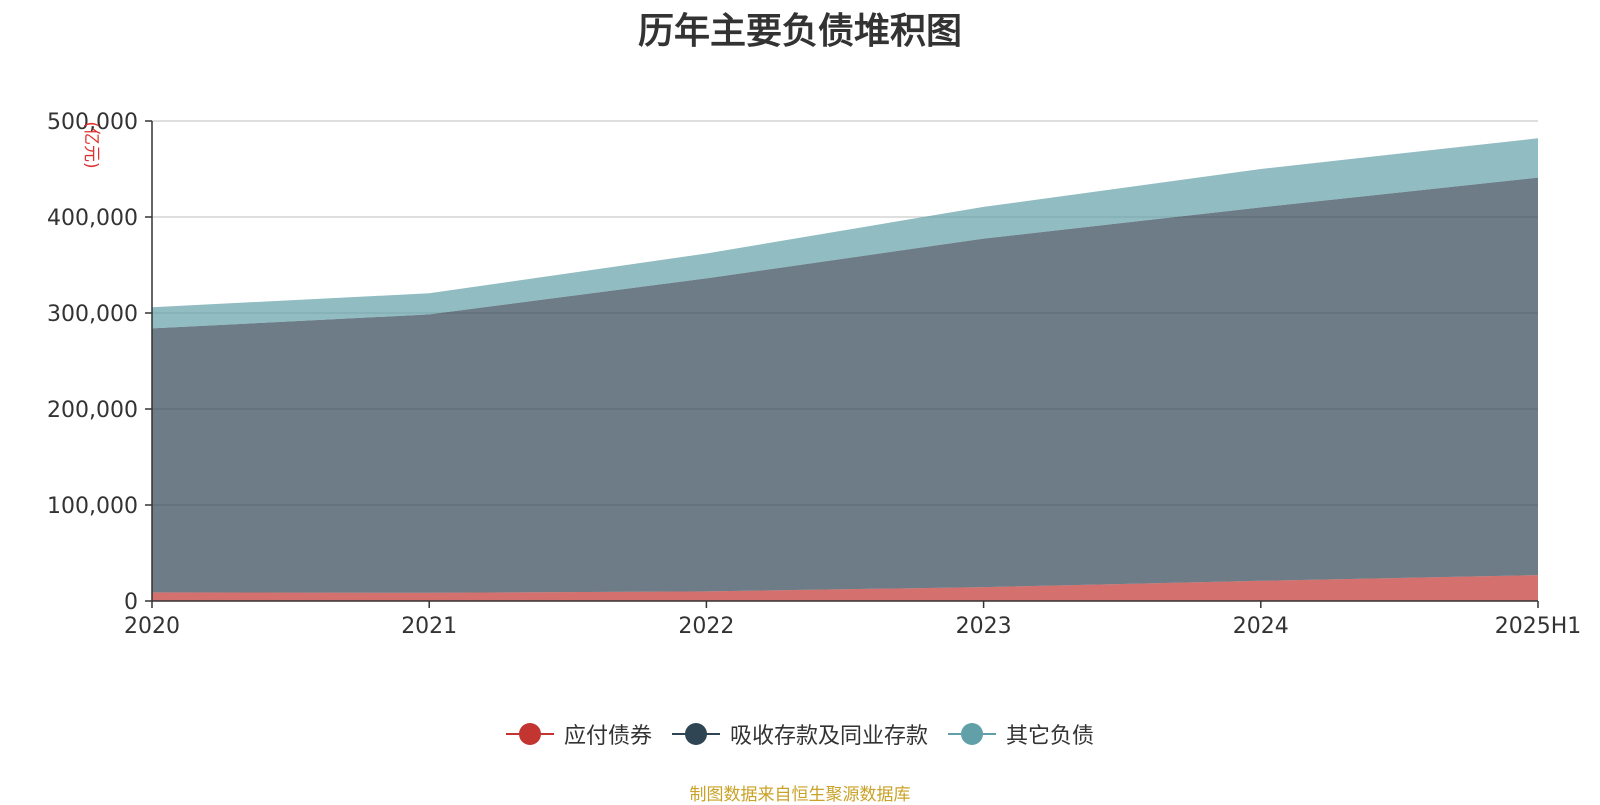  Describe the element at coordinates (607, 736) in the screenshot. I see `legend-label: 应付债券` at that location.